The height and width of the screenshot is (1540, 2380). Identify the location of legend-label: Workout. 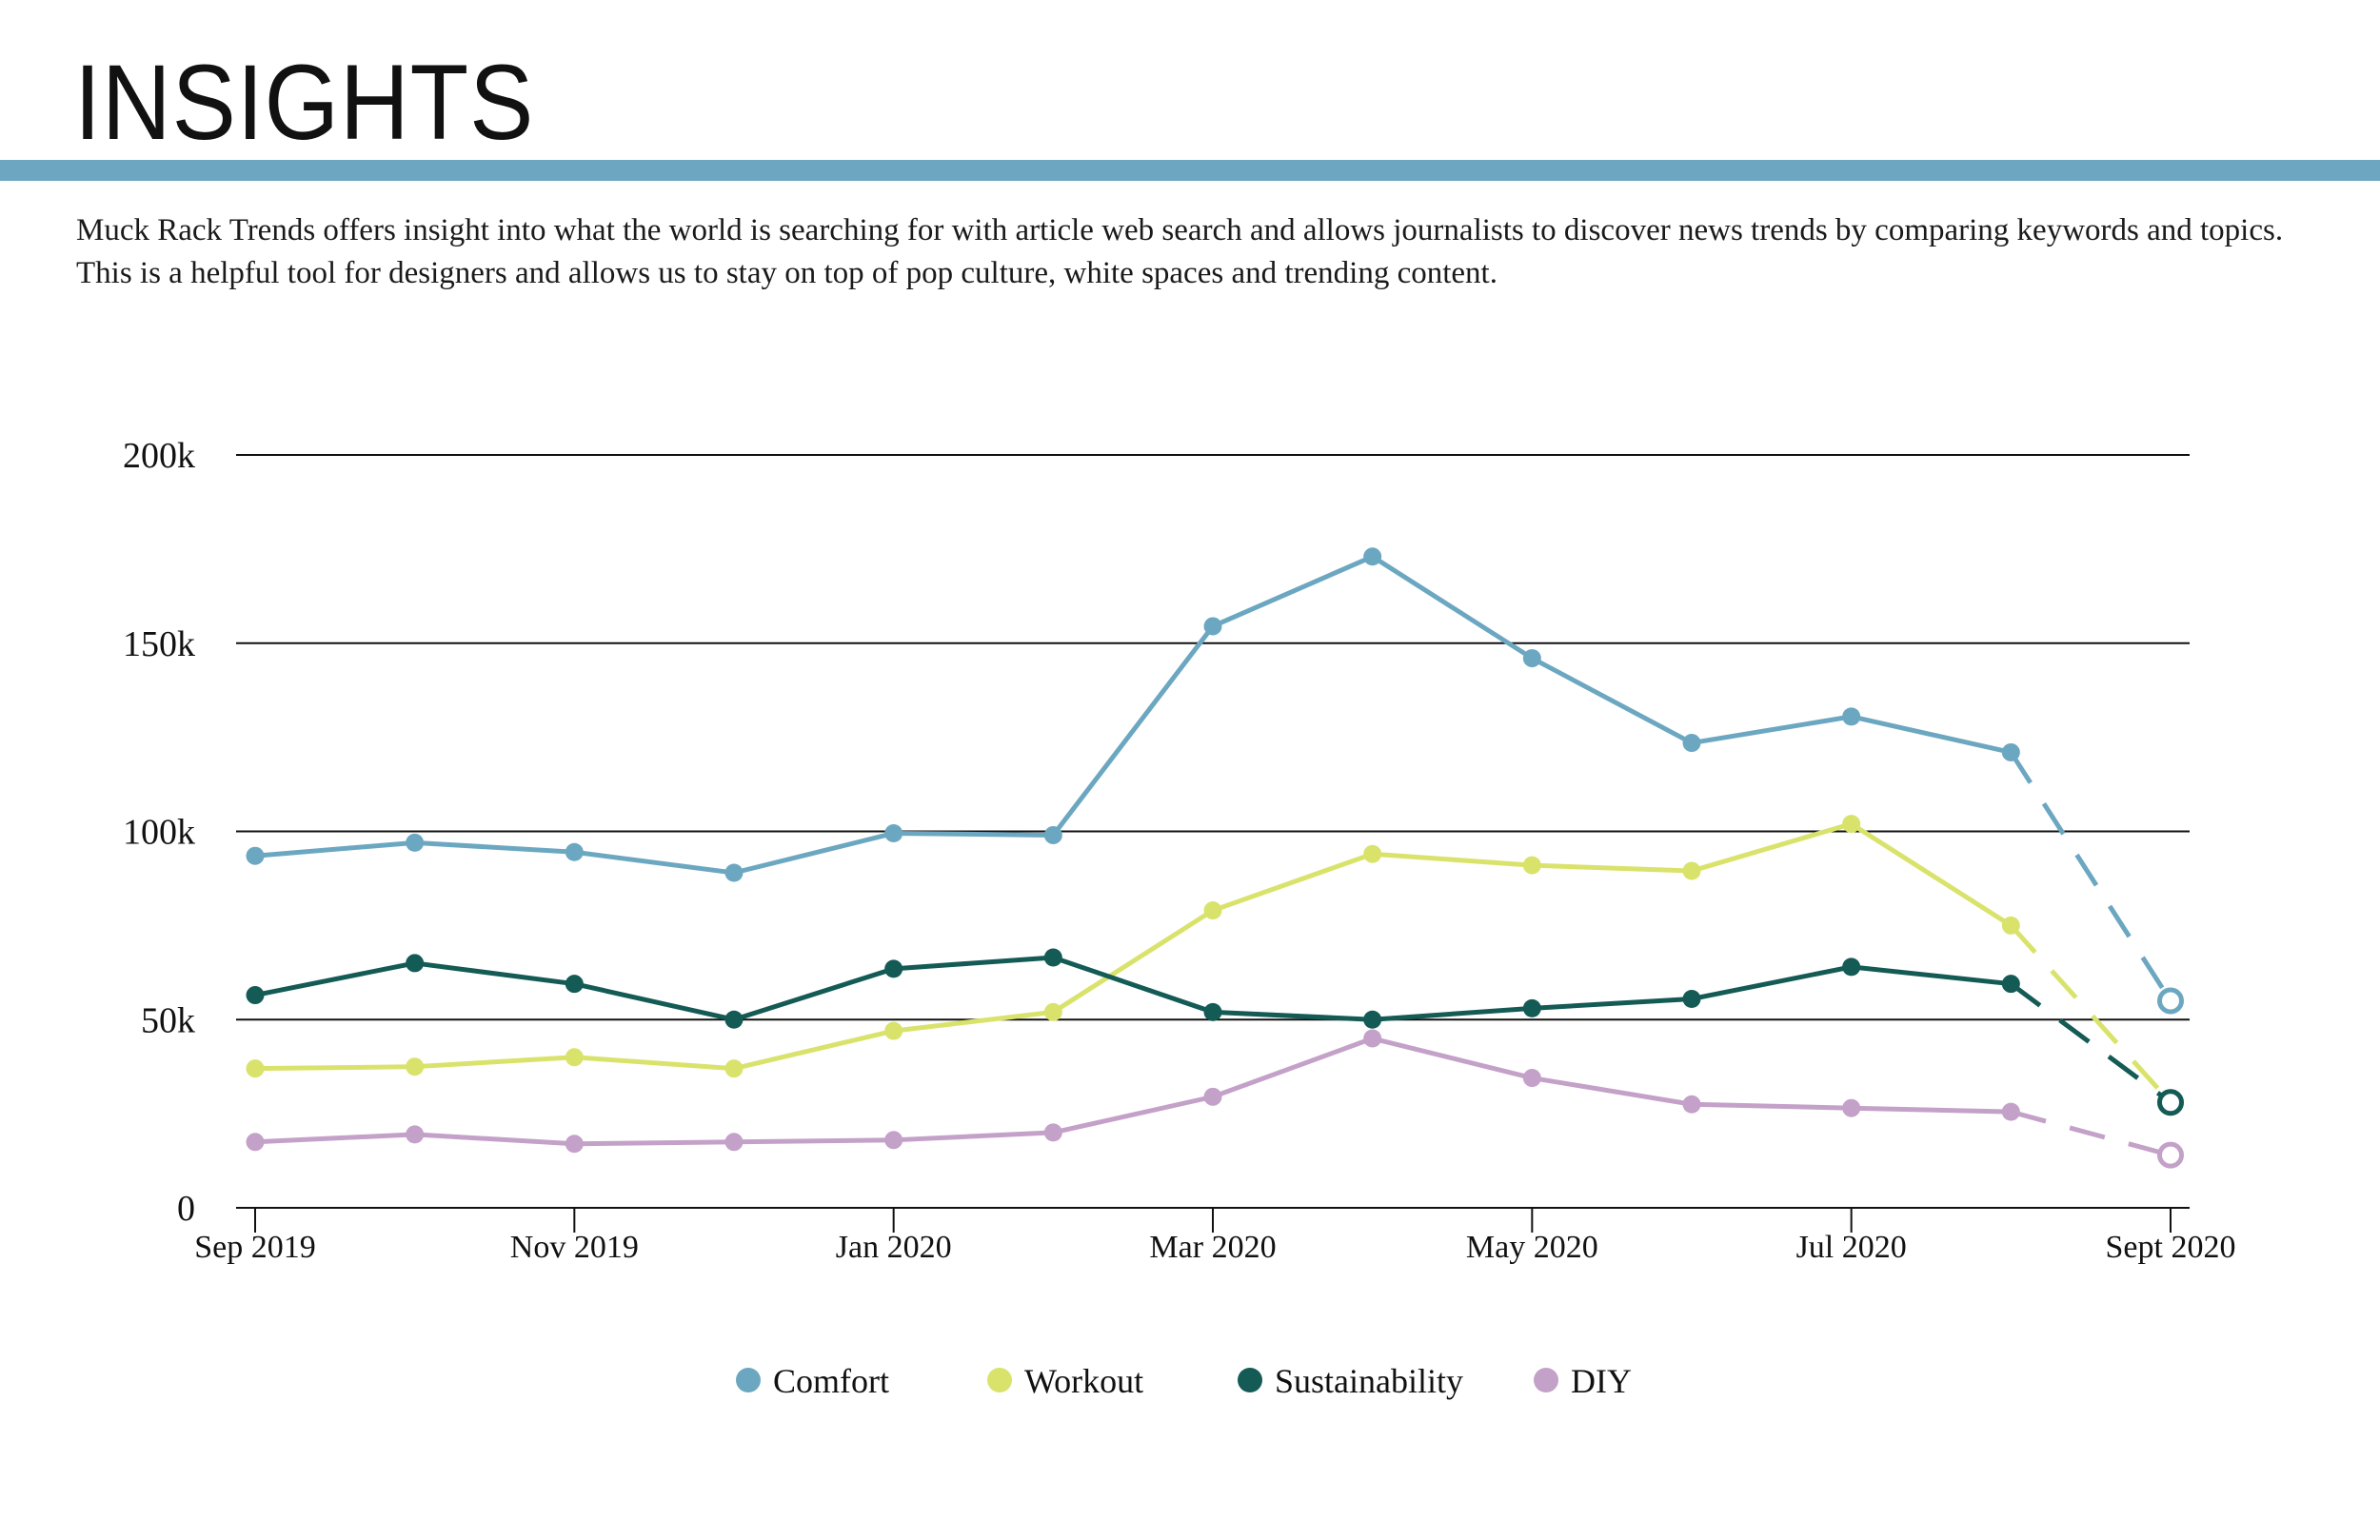
(1083, 1381).